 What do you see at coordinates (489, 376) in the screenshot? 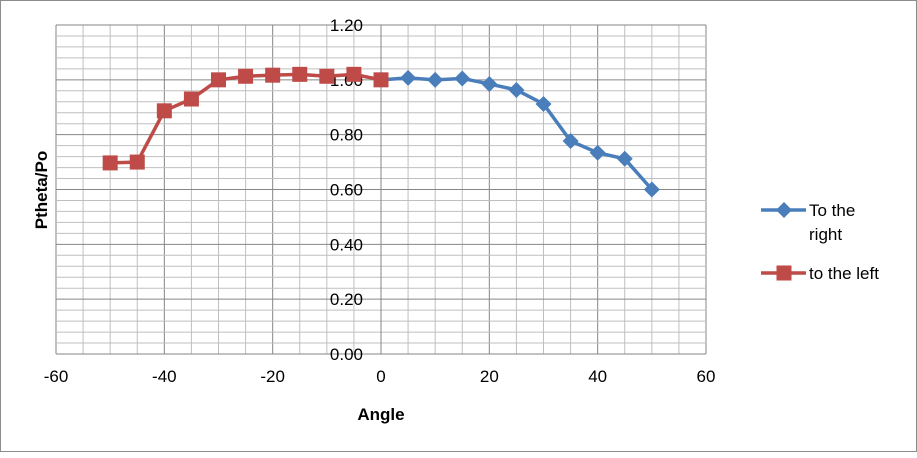
I see `x-tick-label: 20` at bounding box center [489, 376].